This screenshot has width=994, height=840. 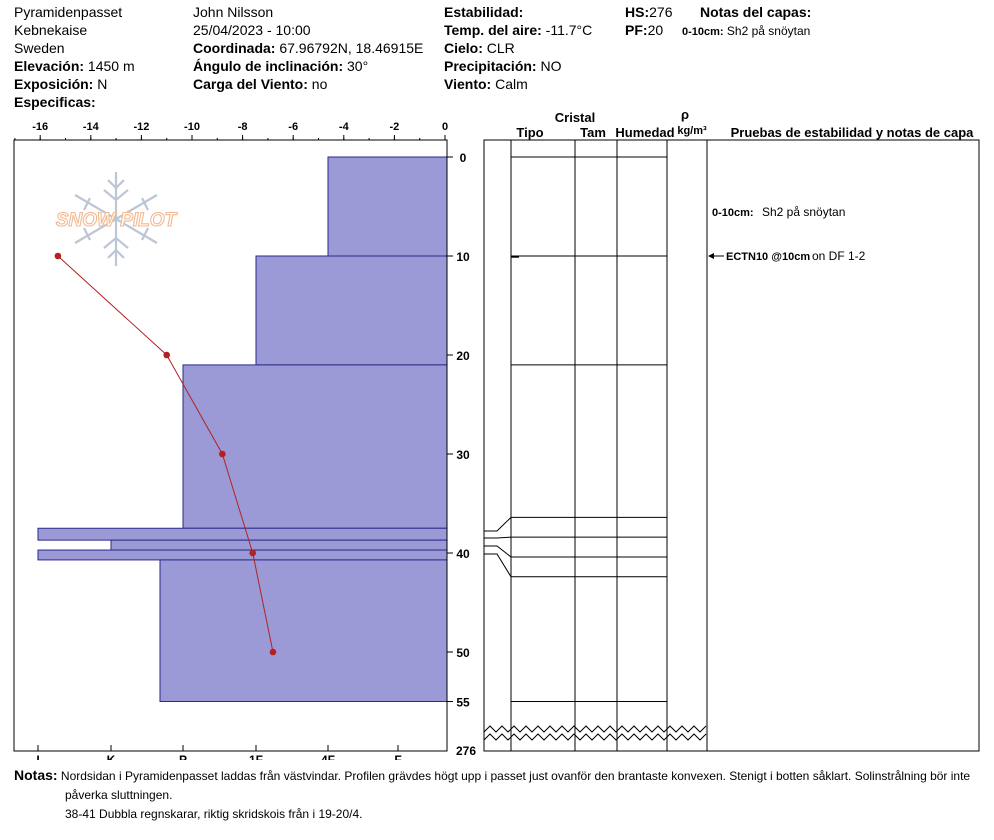 What do you see at coordinates (644, 132) in the screenshot?
I see `header-humedad: Humedad` at bounding box center [644, 132].